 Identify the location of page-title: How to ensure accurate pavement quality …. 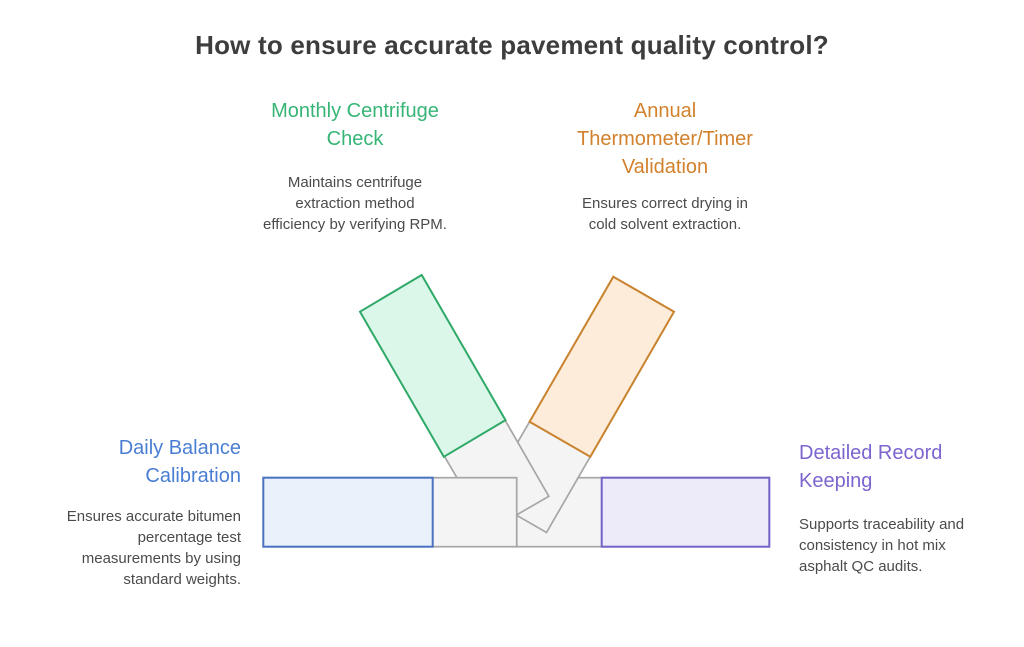
(512, 45).